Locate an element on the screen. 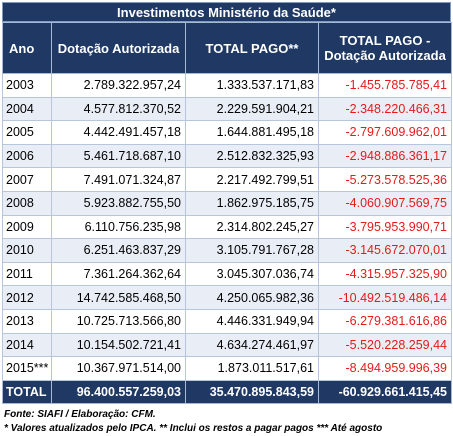  cell-dotacao: 5.461.718.687,10 is located at coordinates (118, 156).